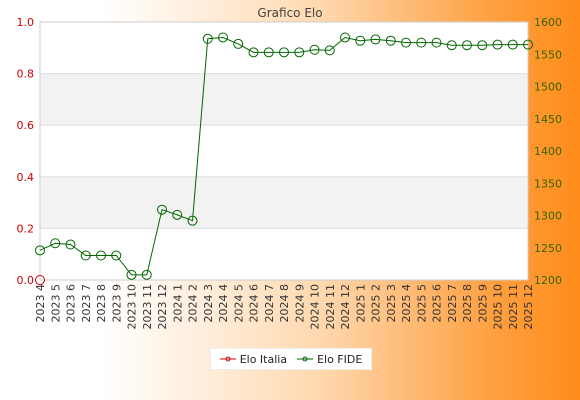 This screenshot has width=580, height=400. What do you see at coordinates (289, 13) in the screenshot?
I see `chart-title: Grafico Elo` at bounding box center [289, 13].